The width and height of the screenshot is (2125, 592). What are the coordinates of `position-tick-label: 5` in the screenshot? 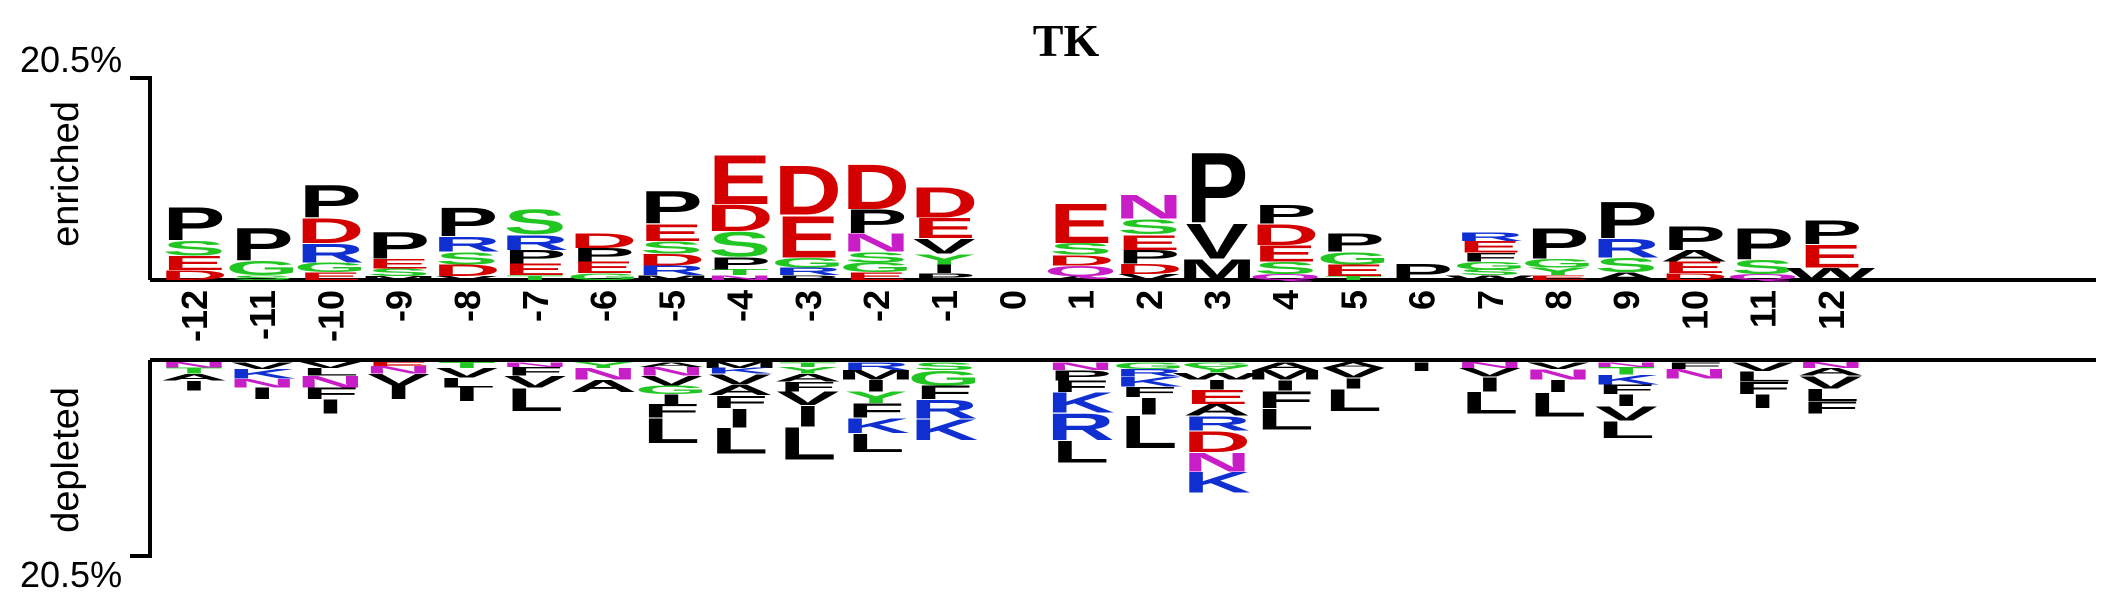 It's located at (1353, 300).